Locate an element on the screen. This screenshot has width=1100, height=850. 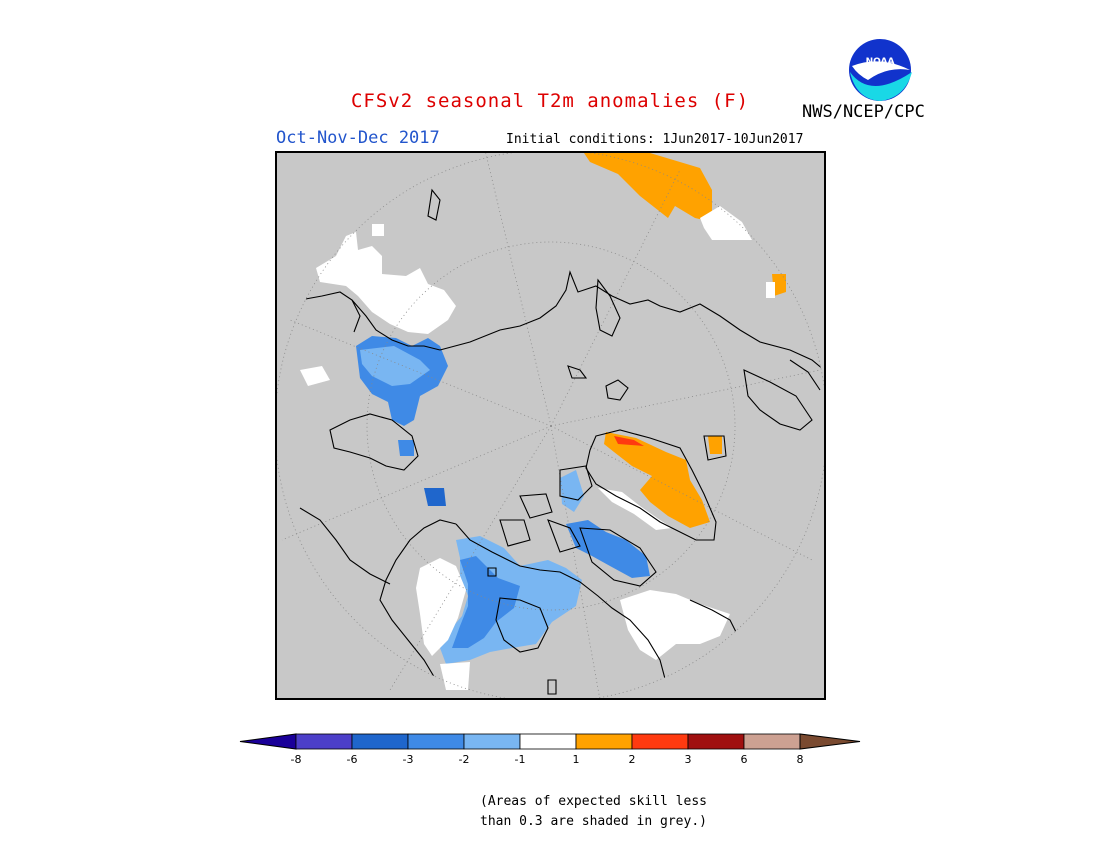
legend-tick-label: 8 is located at coordinates (800, 759).